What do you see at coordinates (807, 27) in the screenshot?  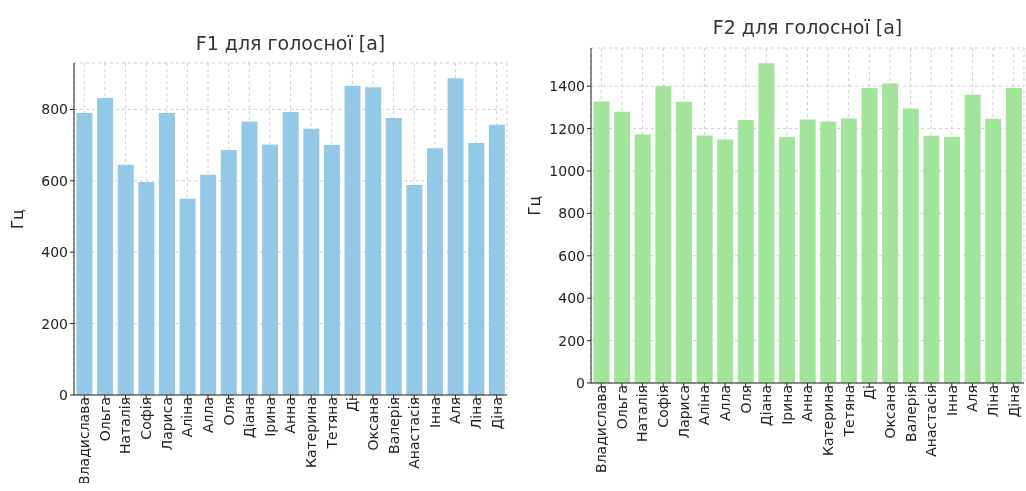 I see `chart-title: F2 для голосної [а]` at bounding box center [807, 27].